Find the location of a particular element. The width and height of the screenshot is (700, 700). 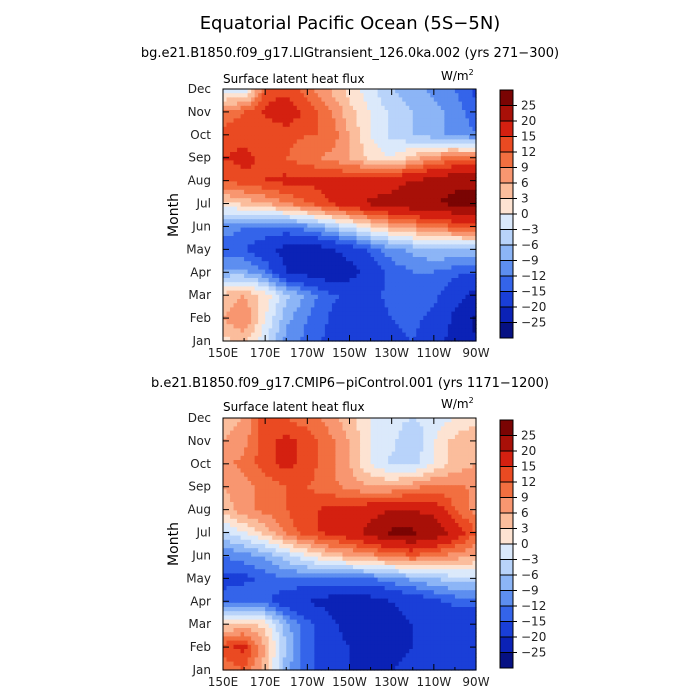

panel-lig-units-label: W/m2 is located at coordinates (457, 75).